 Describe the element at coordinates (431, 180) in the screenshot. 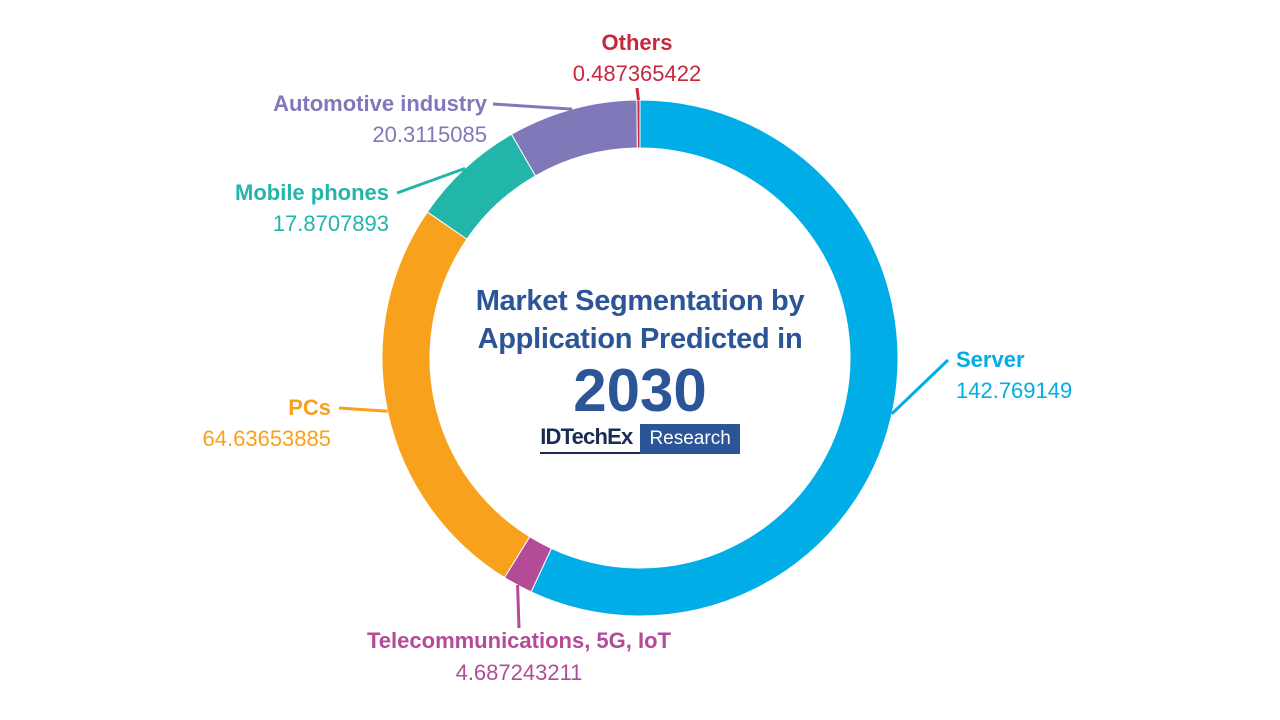

I see `leader-line-mobile-phones` at that location.